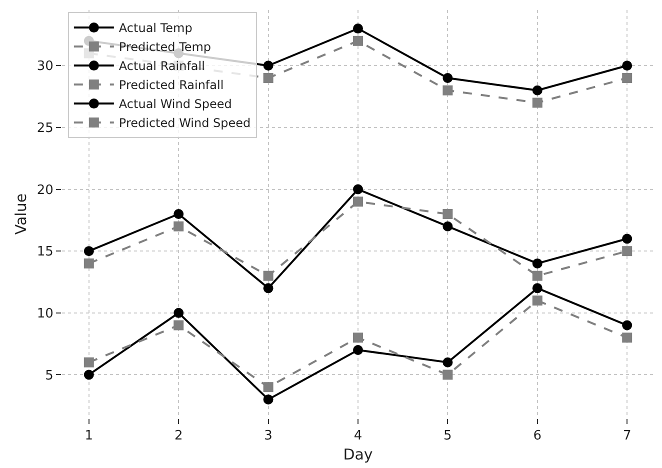 The width and height of the screenshot is (662, 468). Describe the element at coordinates (448, 436) in the screenshot. I see `x-tick-label: 5` at that location.